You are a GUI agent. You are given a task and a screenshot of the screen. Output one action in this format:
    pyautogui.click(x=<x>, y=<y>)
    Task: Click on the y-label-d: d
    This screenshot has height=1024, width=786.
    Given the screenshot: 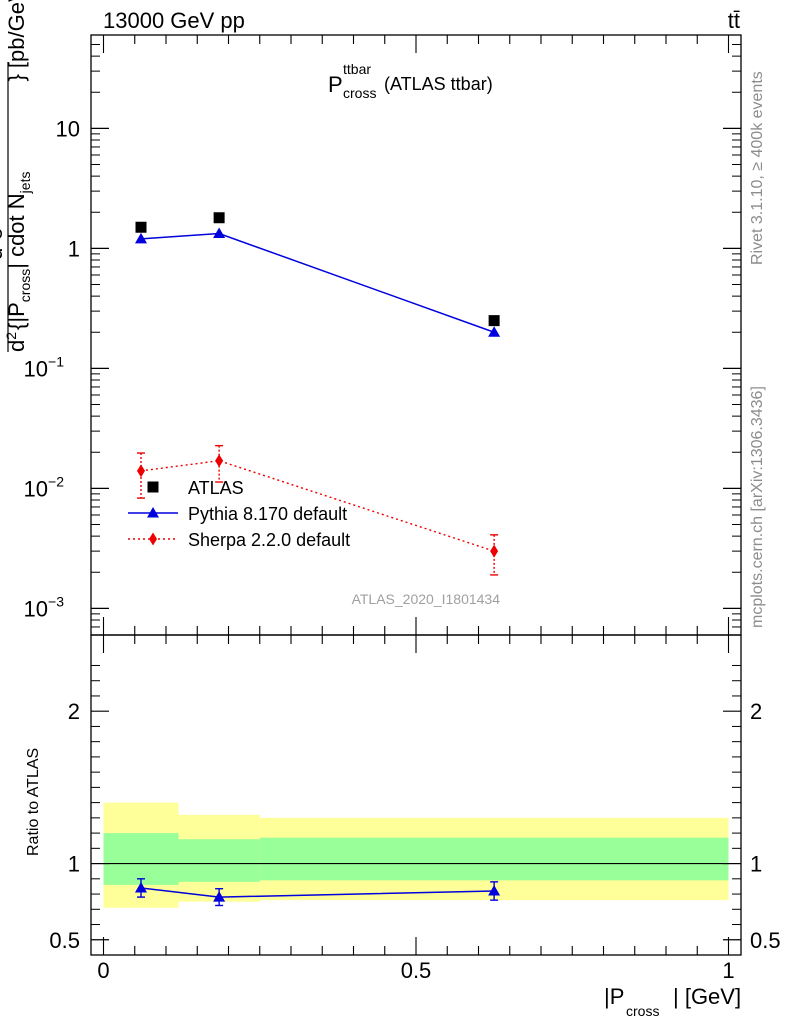 What is the action you would take?
    pyautogui.click(x=16, y=346)
    